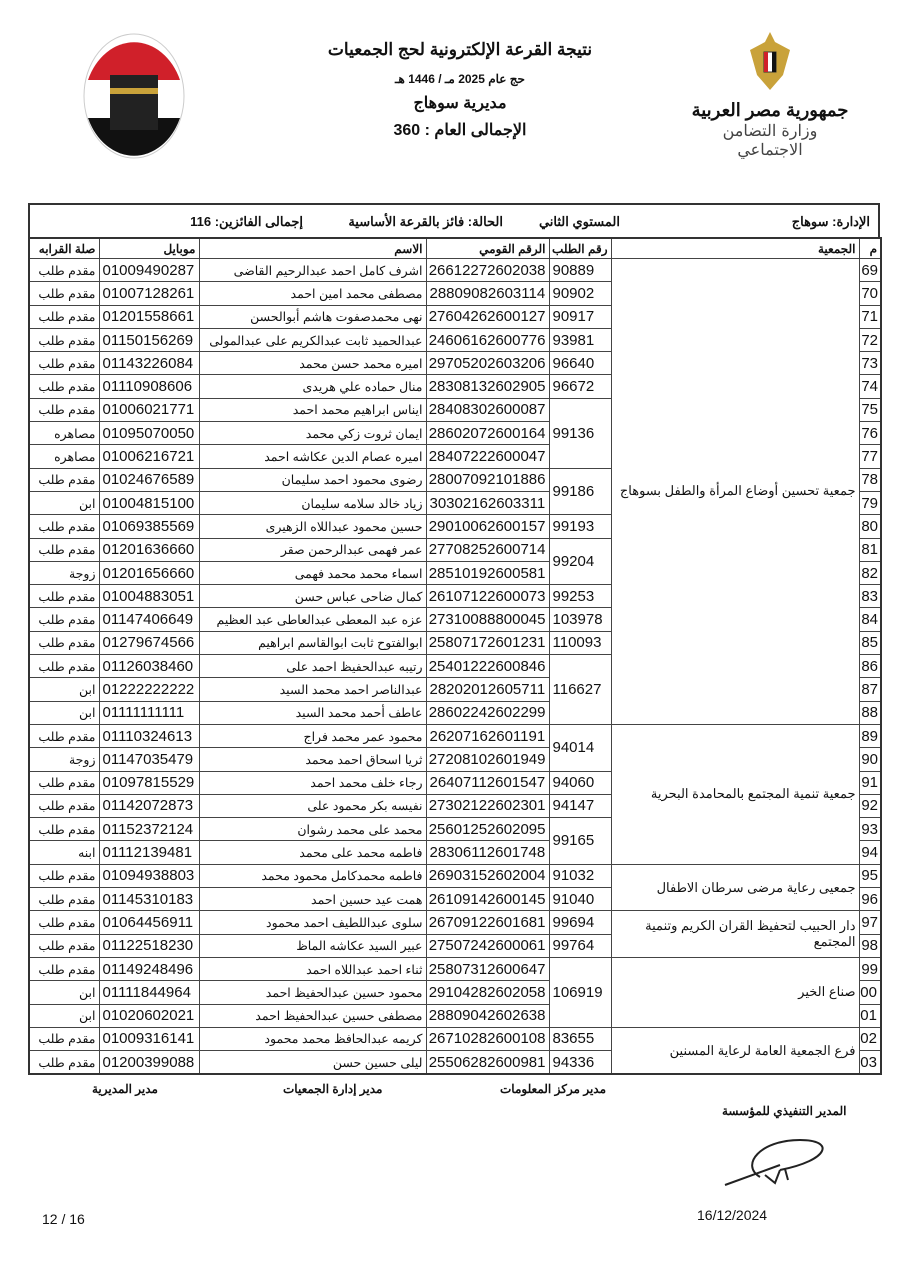 The height and width of the screenshot is (1280, 905). Describe the element at coordinates (149, 293) in the screenshot. I see `mobile: 01007128261` at that location.